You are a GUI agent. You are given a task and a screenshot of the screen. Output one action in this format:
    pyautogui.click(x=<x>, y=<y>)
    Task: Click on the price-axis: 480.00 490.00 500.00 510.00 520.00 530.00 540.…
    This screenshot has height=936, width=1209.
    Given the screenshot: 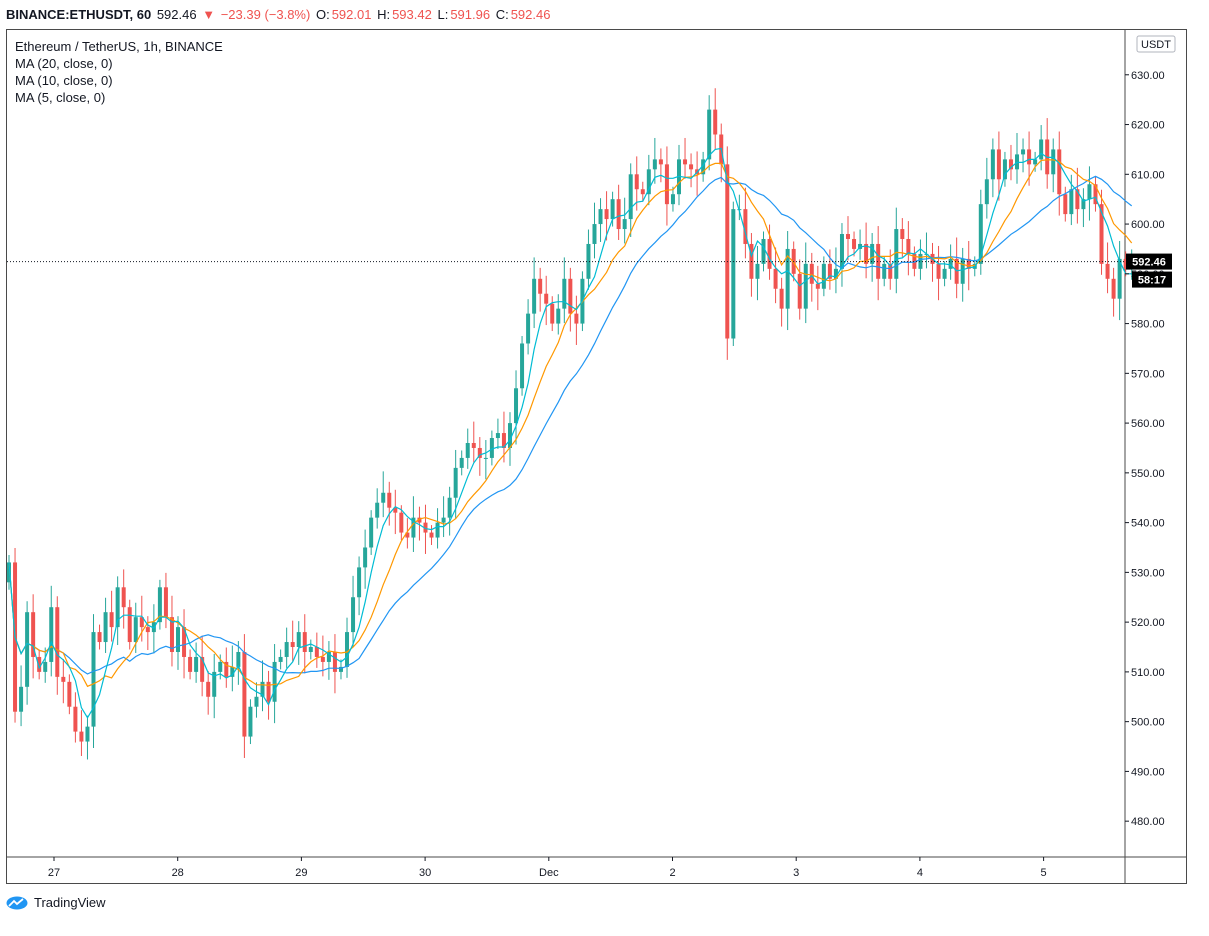 What is the action you would take?
    pyautogui.click(x=1145, y=449)
    